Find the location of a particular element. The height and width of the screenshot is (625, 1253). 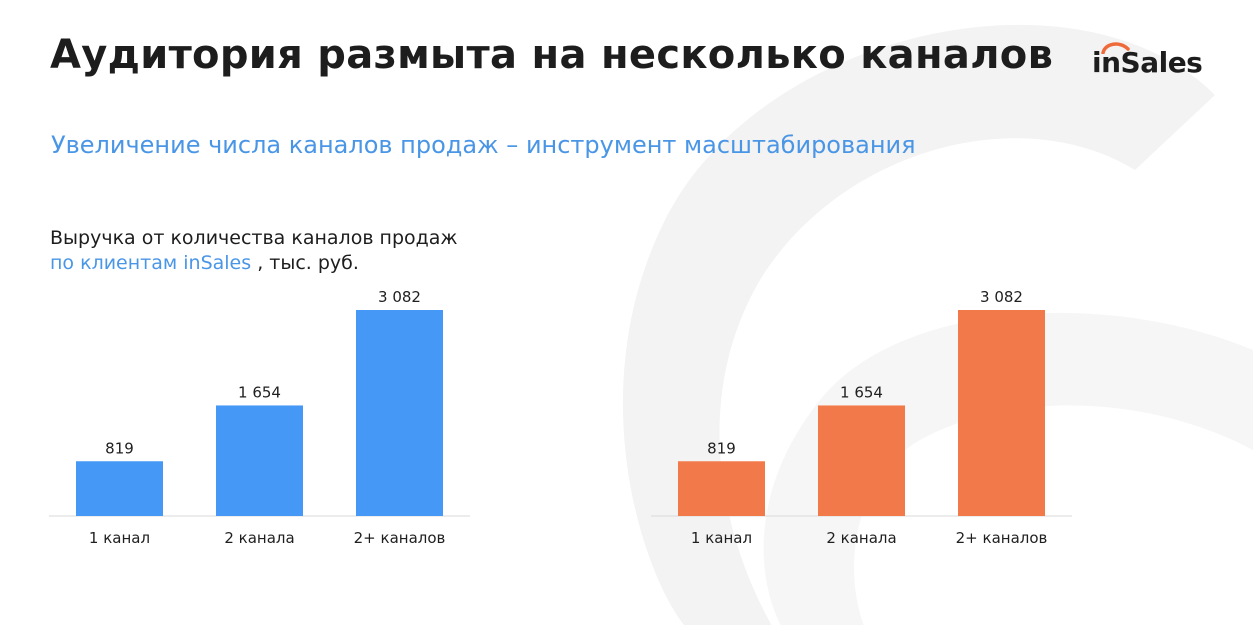

blue-chart-category-label-3: 2+ каналов is located at coordinates (400, 538).